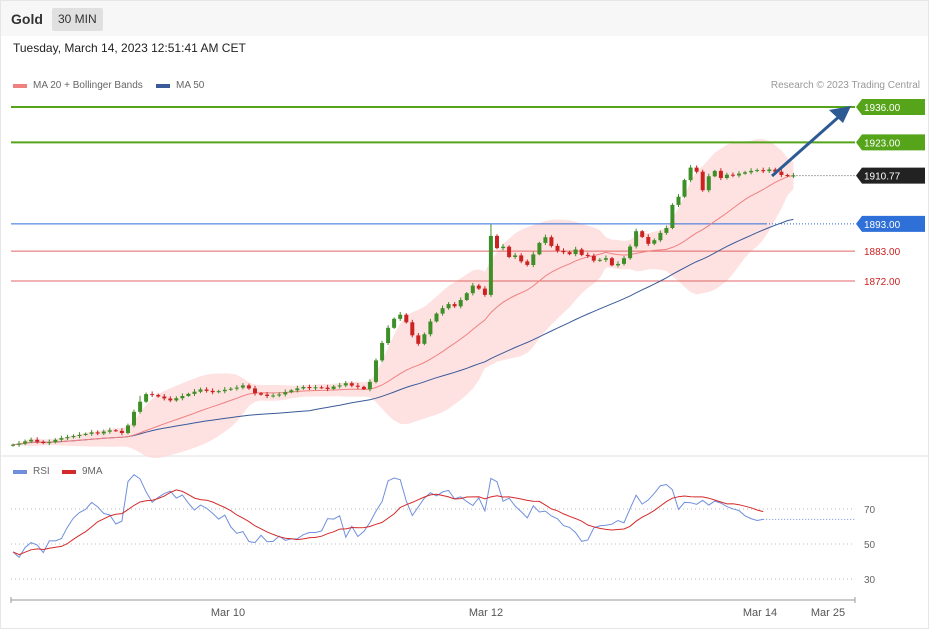  What do you see at coordinates (845, 85) in the screenshot?
I see `research-credit: Research © 2023 Trading Central` at bounding box center [845, 85].